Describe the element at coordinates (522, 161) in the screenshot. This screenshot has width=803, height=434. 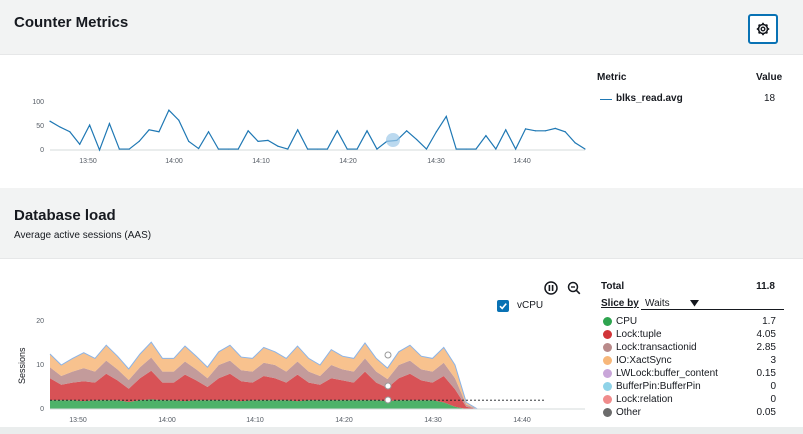
I see `x-tick-label: 14:40` at that location.